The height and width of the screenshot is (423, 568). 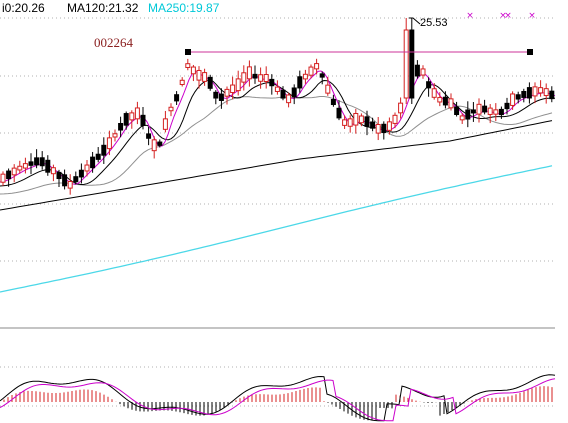 I want to click on legend-ma-short: i0:20.26, so click(x=23, y=8).